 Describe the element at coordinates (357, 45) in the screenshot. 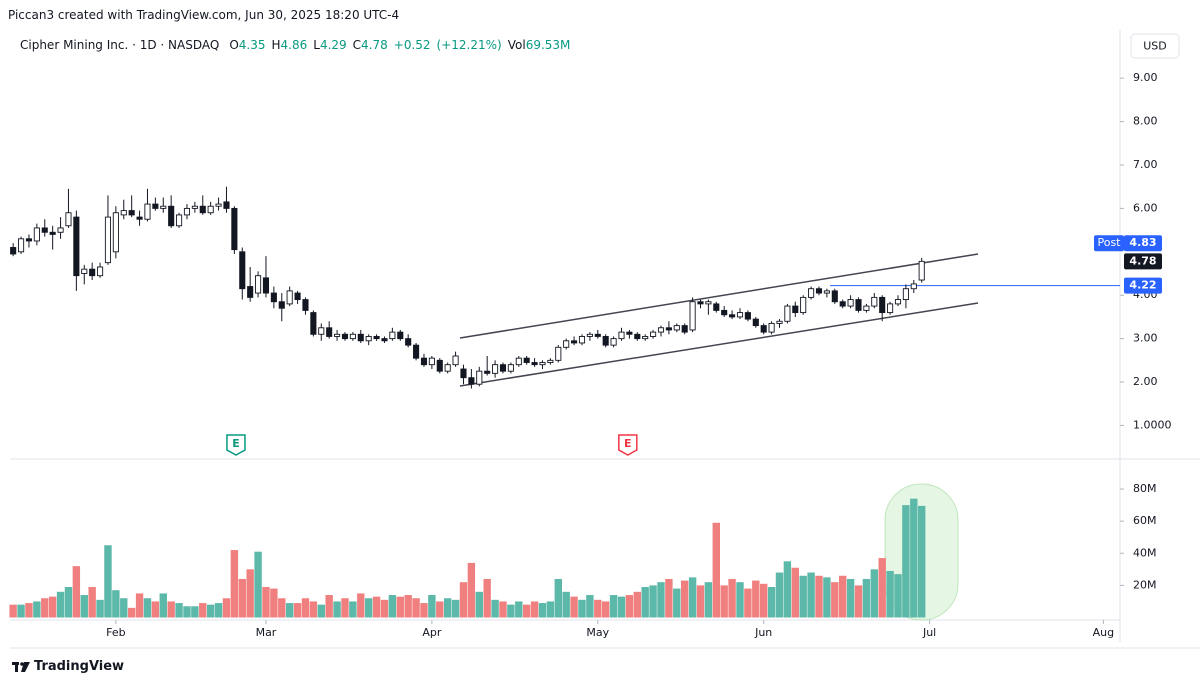

I see `legend-key: C` at that location.